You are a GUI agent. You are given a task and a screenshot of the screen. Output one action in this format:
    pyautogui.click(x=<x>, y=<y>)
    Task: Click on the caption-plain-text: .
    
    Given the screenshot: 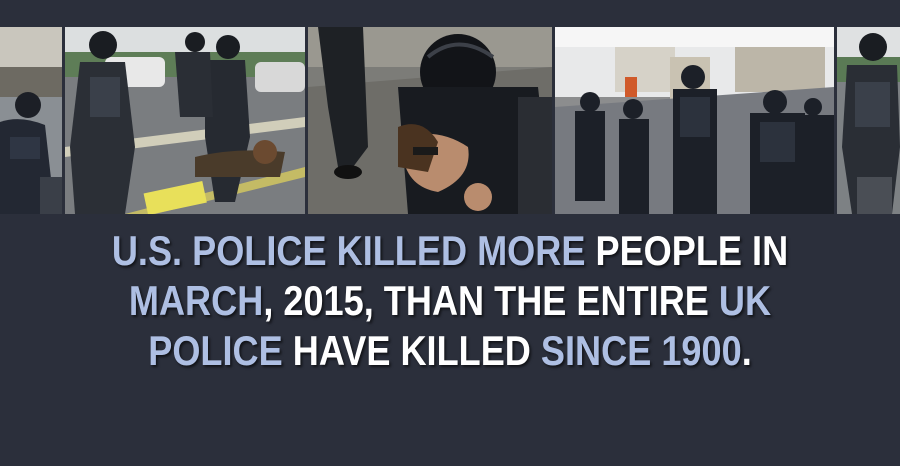 What is the action you would take?
    pyautogui.click(x=746, y=350)
    